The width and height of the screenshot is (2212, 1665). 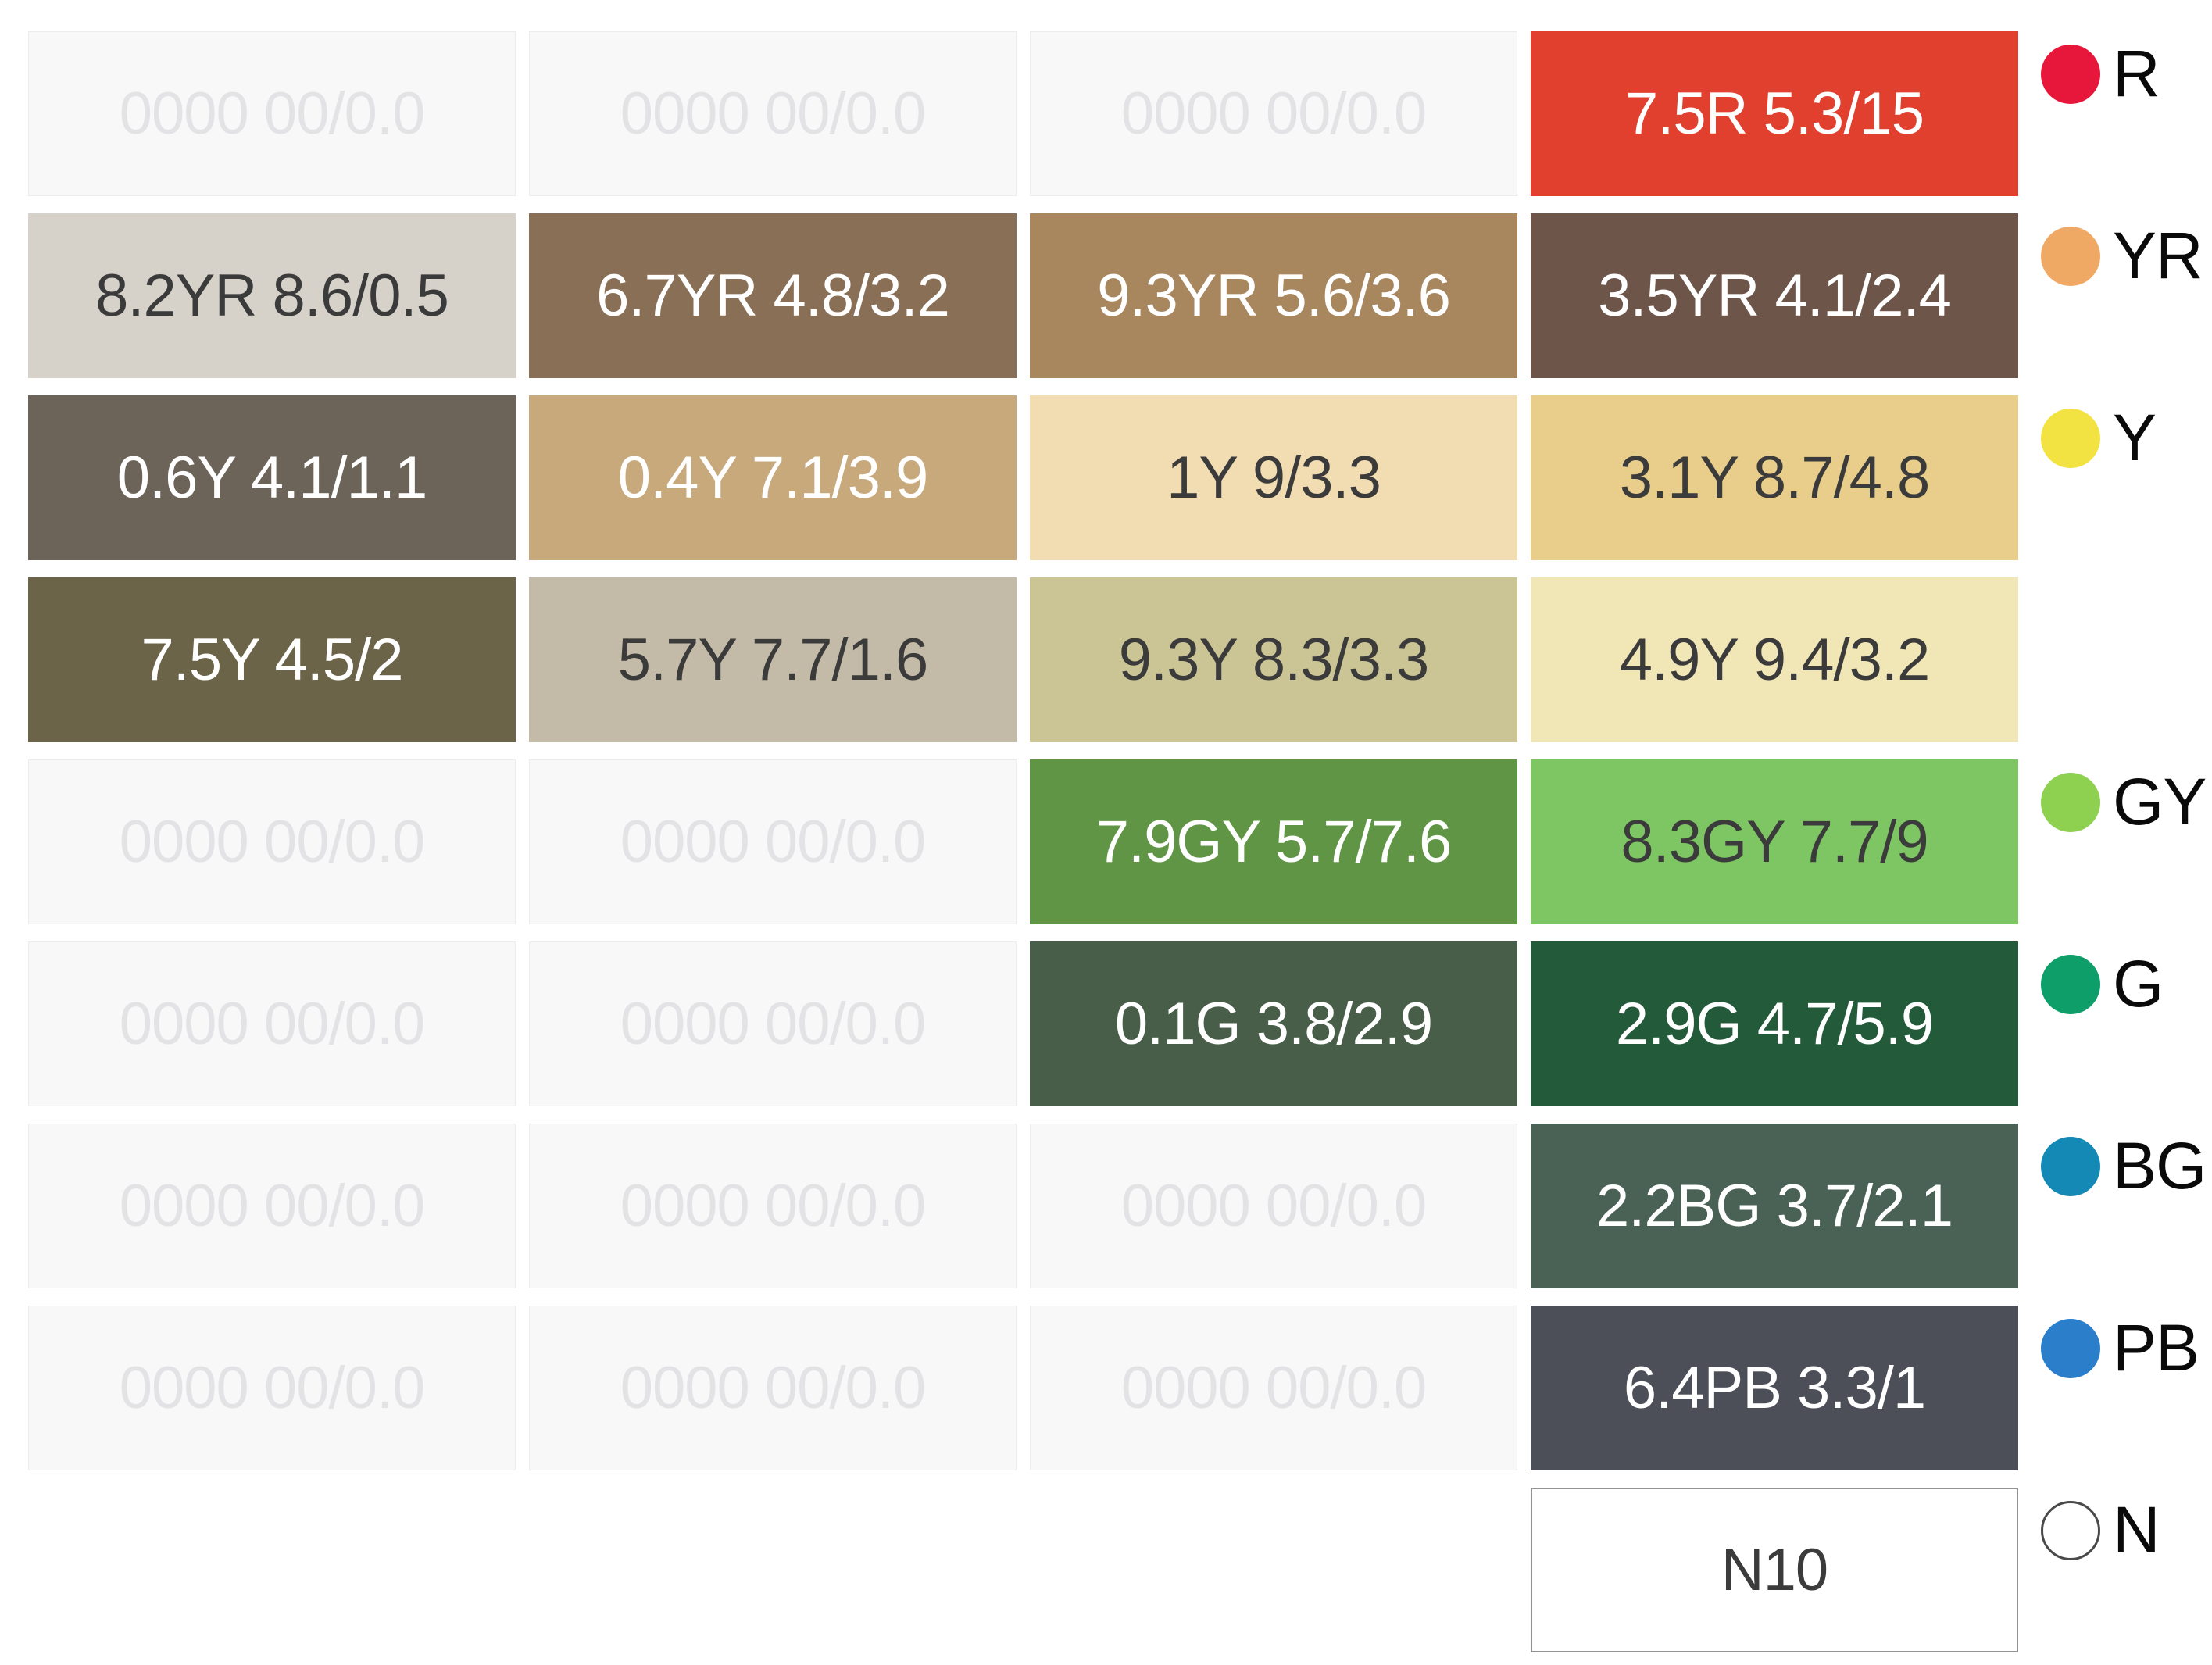 What do you see at coordinates (2160, 1165) in the screenshot?
I see `legend-label-bg: BG` at bounding box center [2160, 1165].